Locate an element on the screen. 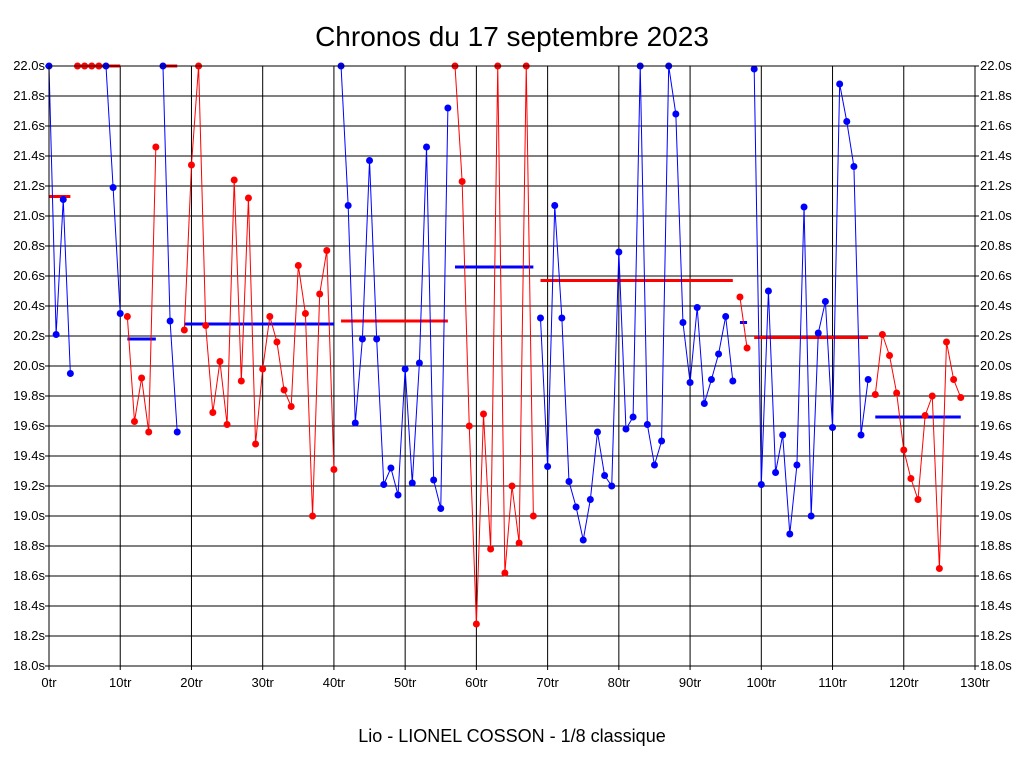 The height and width of the screenshot is (768, 1024). y-tick-label-right: 18.6s is located at coordinates (996, 575).